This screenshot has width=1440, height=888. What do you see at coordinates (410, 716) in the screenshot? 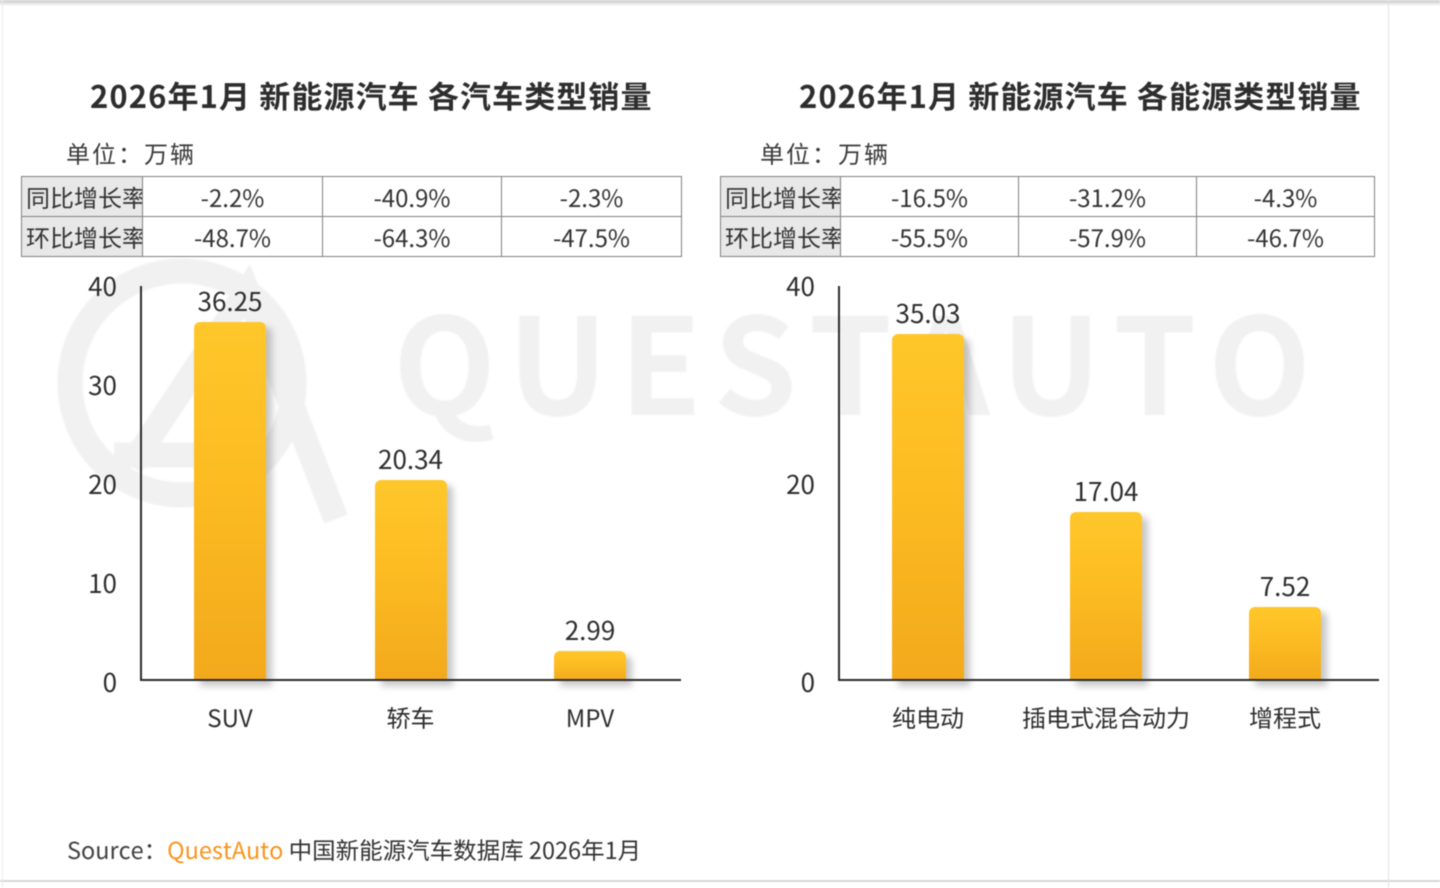
I see `category-label: 轿车` at bounding box center [410, 716].